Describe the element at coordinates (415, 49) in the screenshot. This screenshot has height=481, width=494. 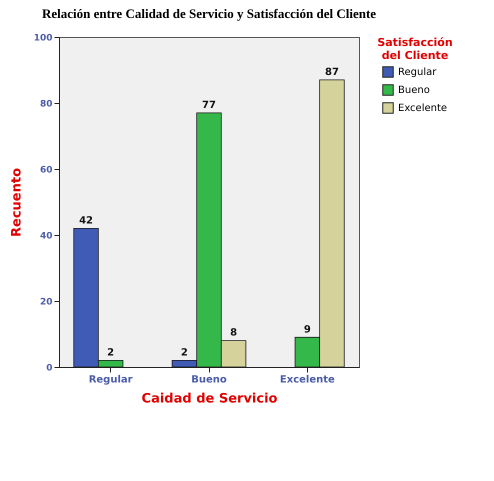
I see `legend-title: Satisfacción del Cliente` at that location.